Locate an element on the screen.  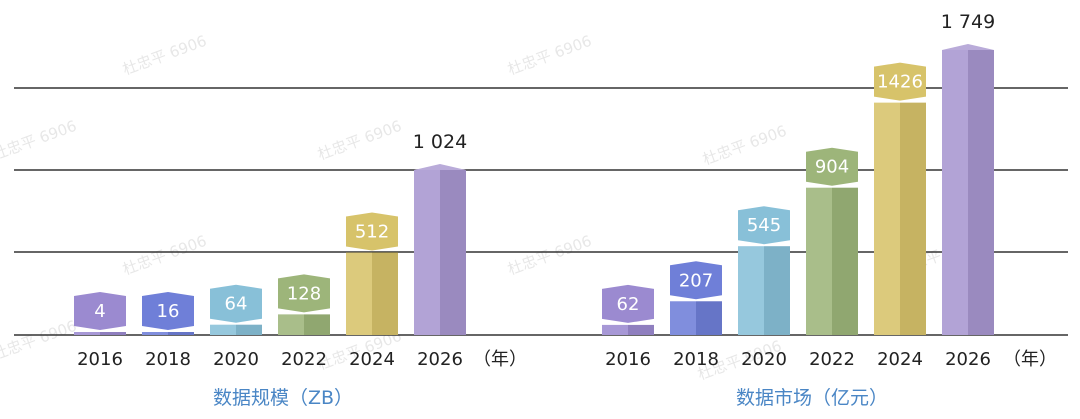
data-label: 545 is located at coordinates (764, 225).